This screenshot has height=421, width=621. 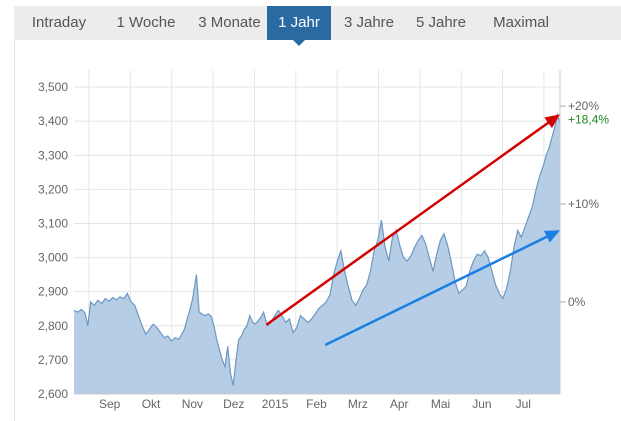 I want to click on y-tick-label: 3,100, so click(x=53, y=223).